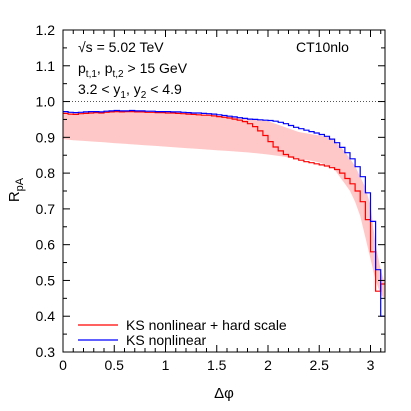 This screenshot has height=411, width=411. Describe the element at coordinates (46, 66) in the screenshot. I see `y-tick-label: 1.1` at that location.